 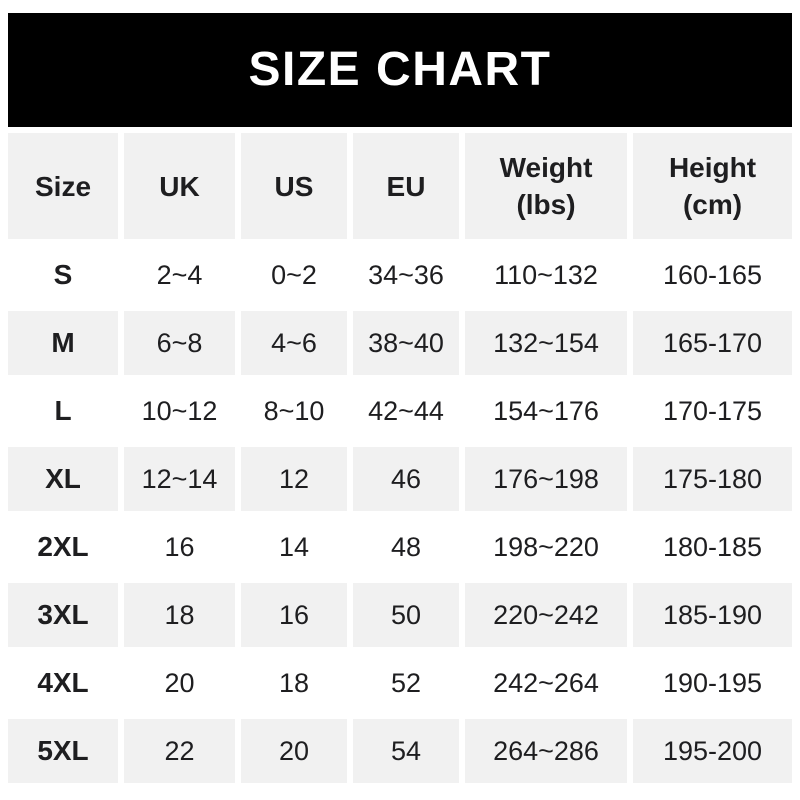 I want to click on table-cell: 42~44, so click(x=406, y=411).